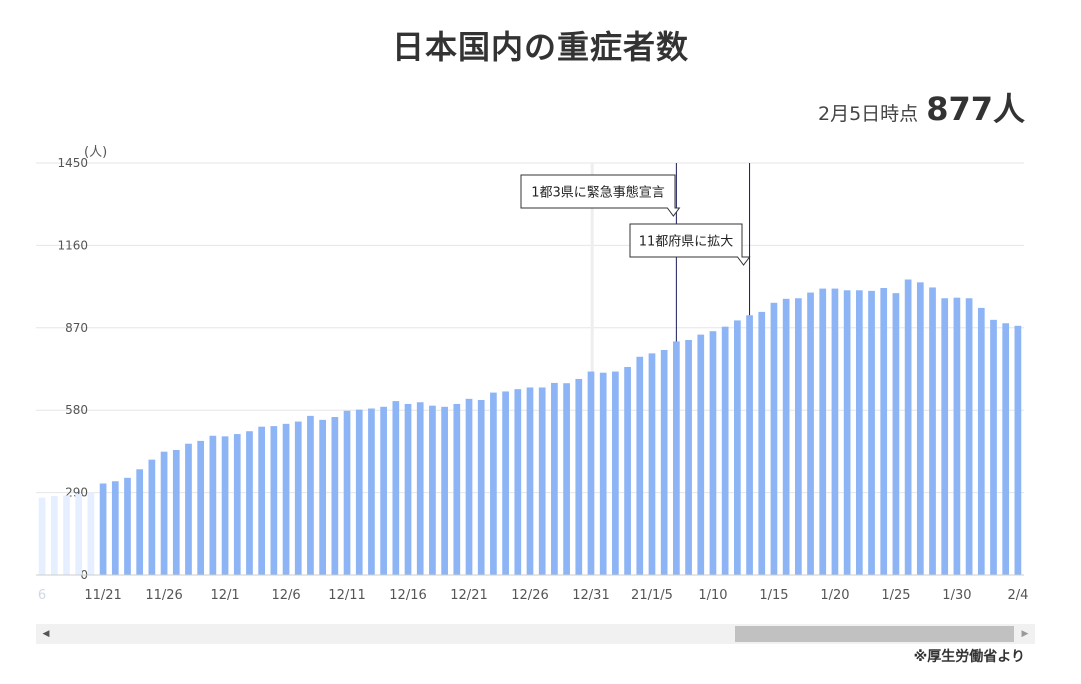  Describe the element at coordinates (72, 245) in the screenshot. I see `y-tick-label: 1160` at that location.